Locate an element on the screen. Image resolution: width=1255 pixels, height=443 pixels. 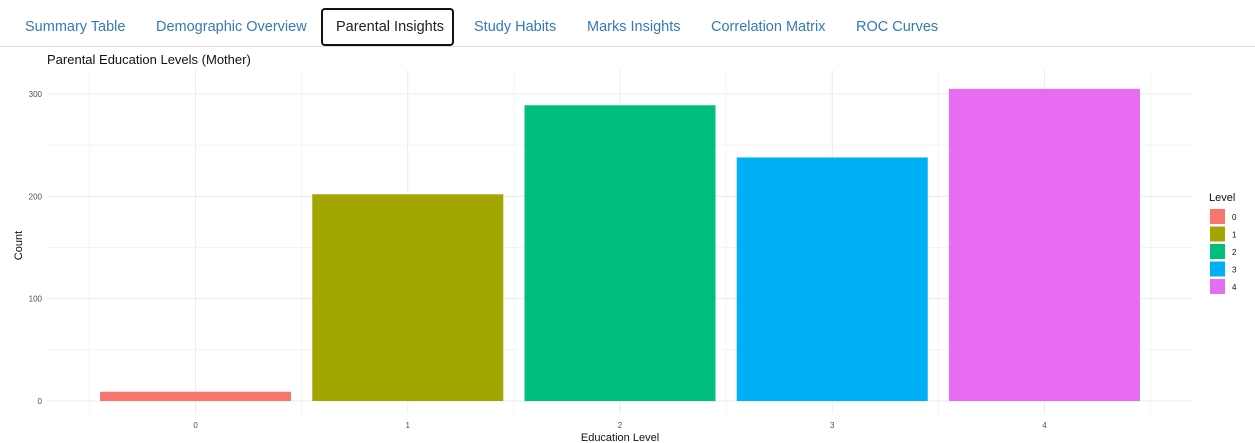
legend: Level 0 1 2 3 4 is located at coordinates (1223, 243).